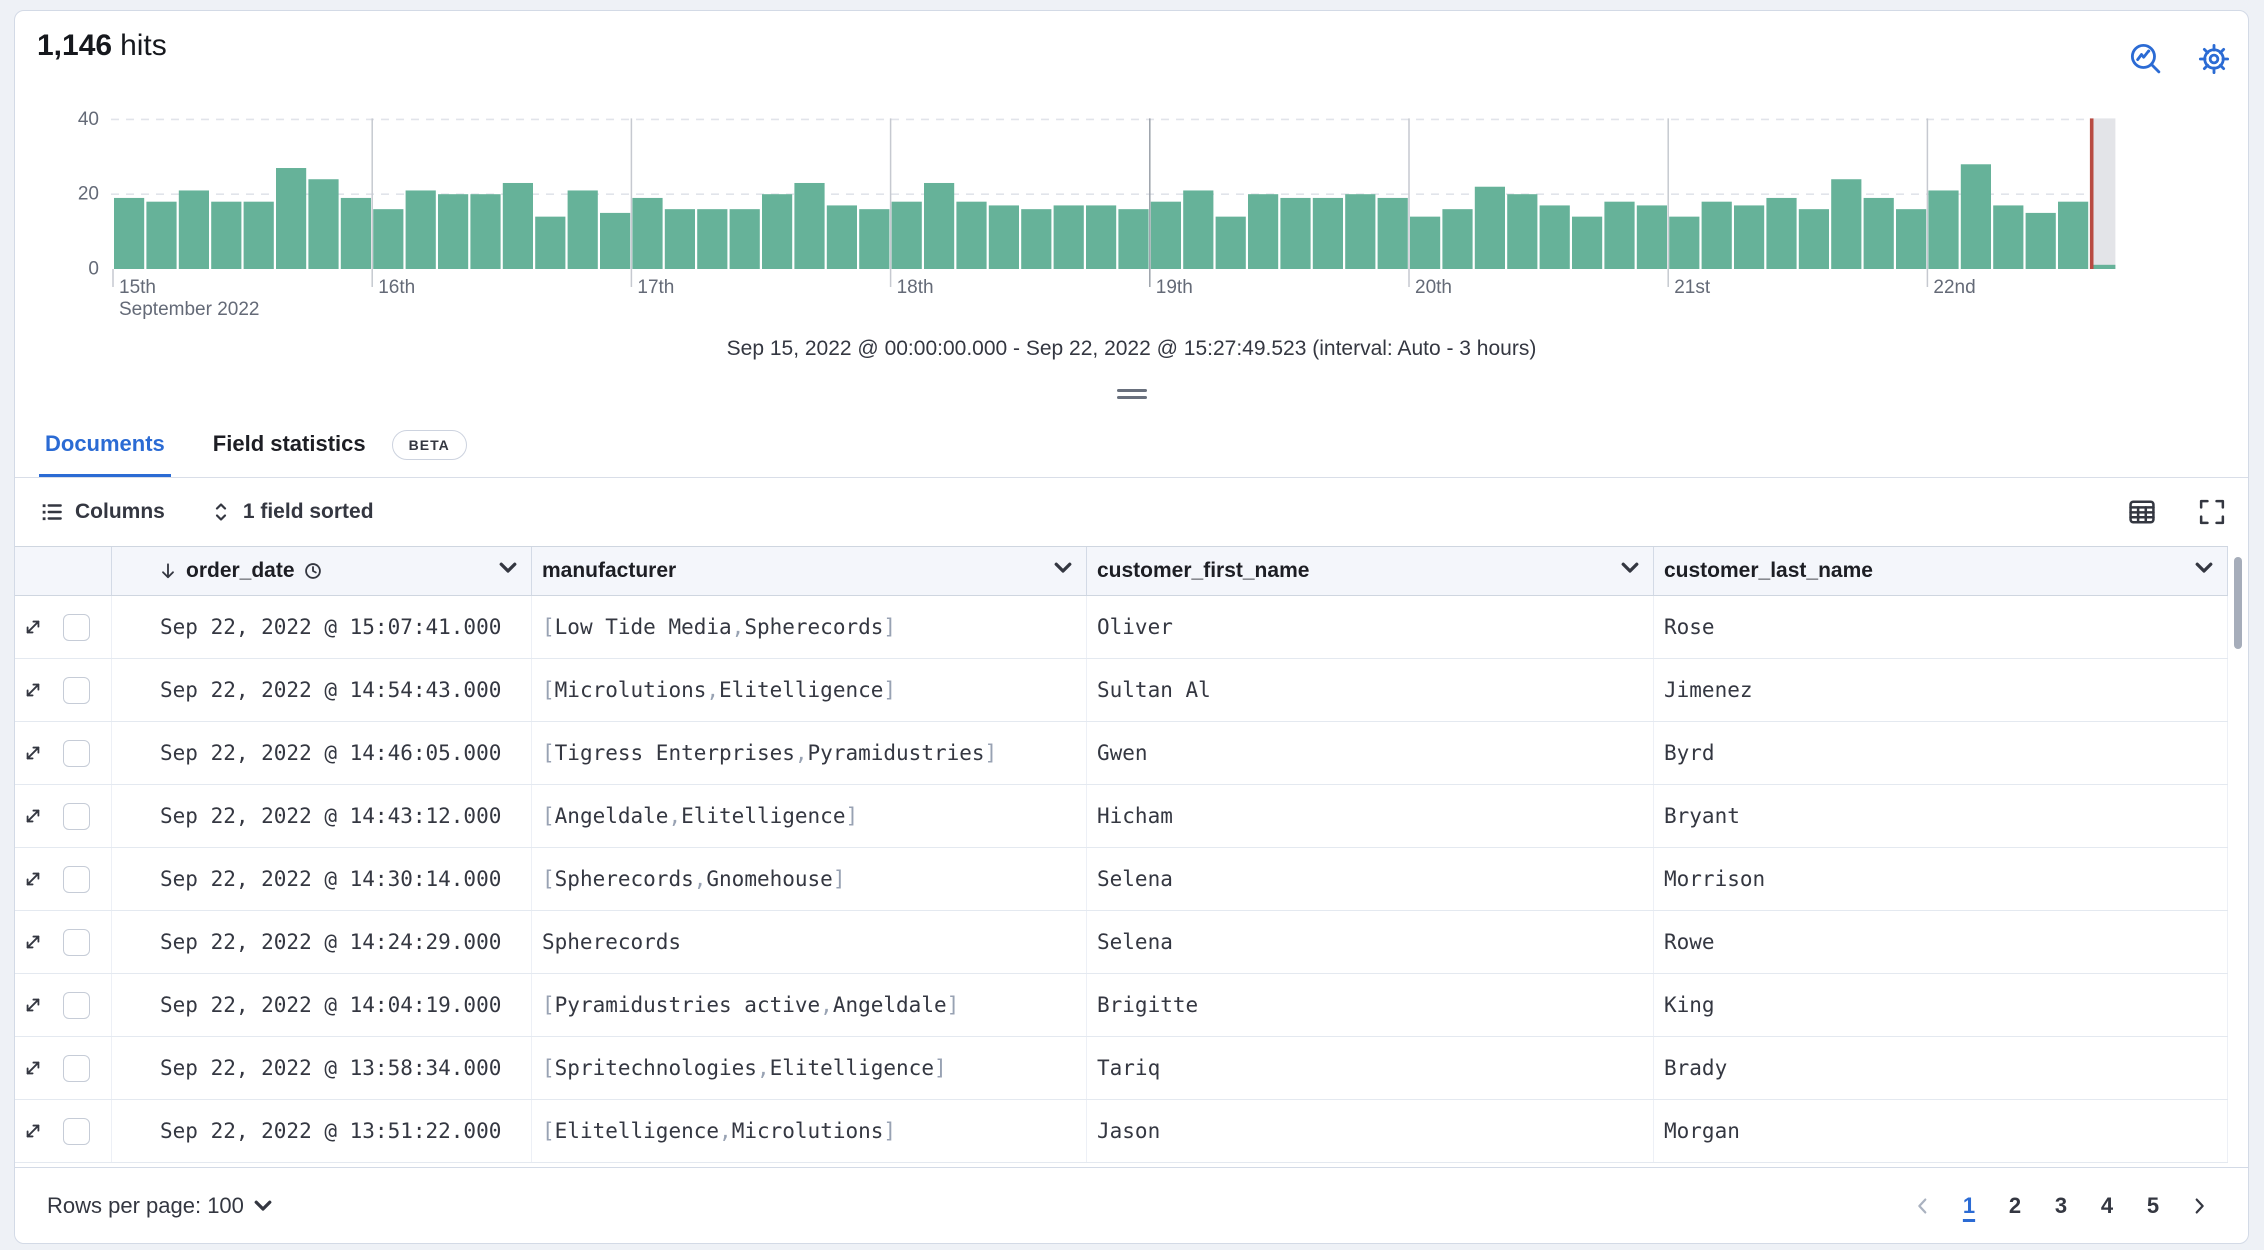 The image size is (2264, 1250). Describe the element at coordinates (809, 1068) in the screenshot. I see `cell-manufacturer: [Spritechnologies, Elitelligence]` at that location.